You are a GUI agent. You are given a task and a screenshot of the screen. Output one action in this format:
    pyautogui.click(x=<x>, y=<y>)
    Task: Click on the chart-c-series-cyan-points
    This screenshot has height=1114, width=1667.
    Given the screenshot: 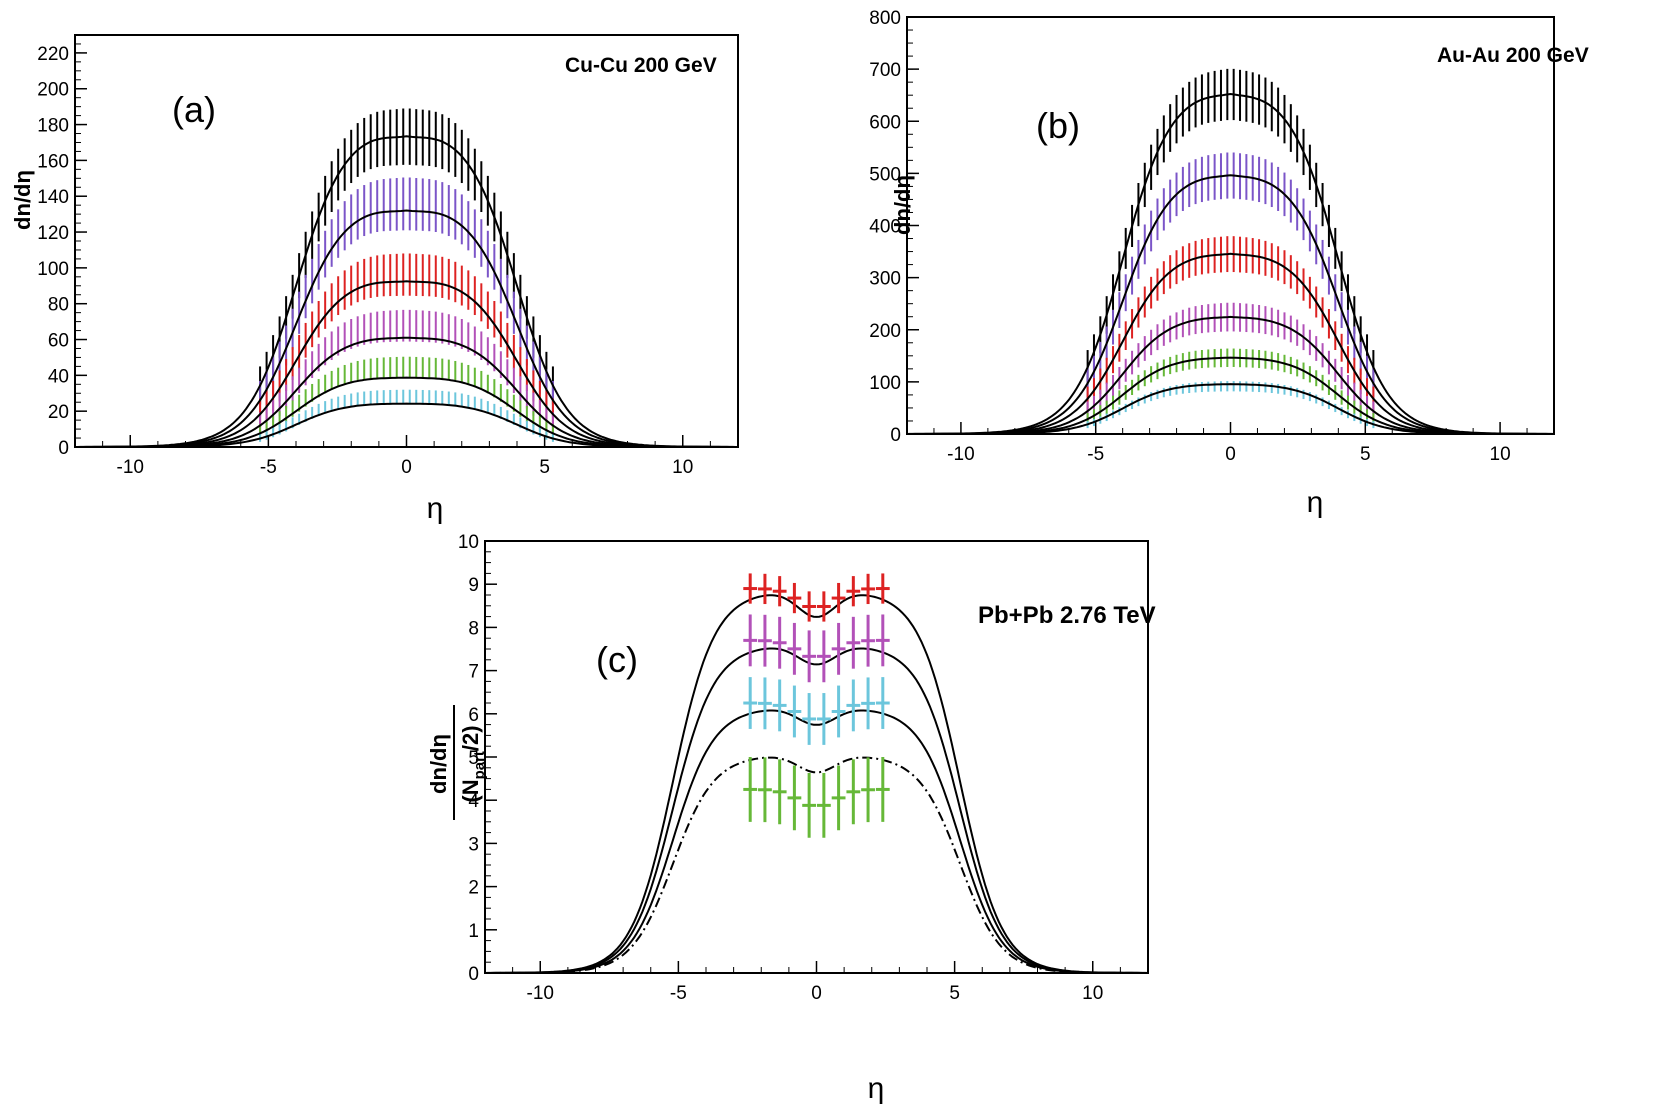 What is the action you would take?
    pyautogui.click(x=816, y=711)
    